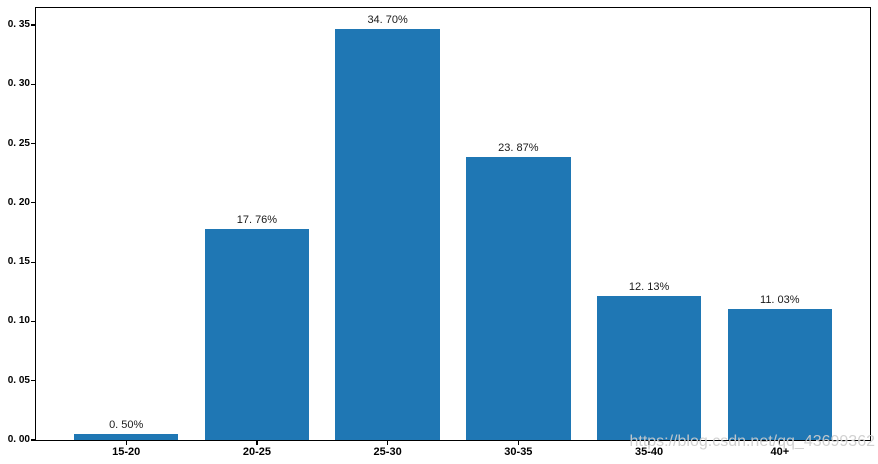 This screenshot has width=878, height=464. Describe the element at coordinates (18, 321) in the screenshot. I see `y-tick-label: 0. 10` at that location.